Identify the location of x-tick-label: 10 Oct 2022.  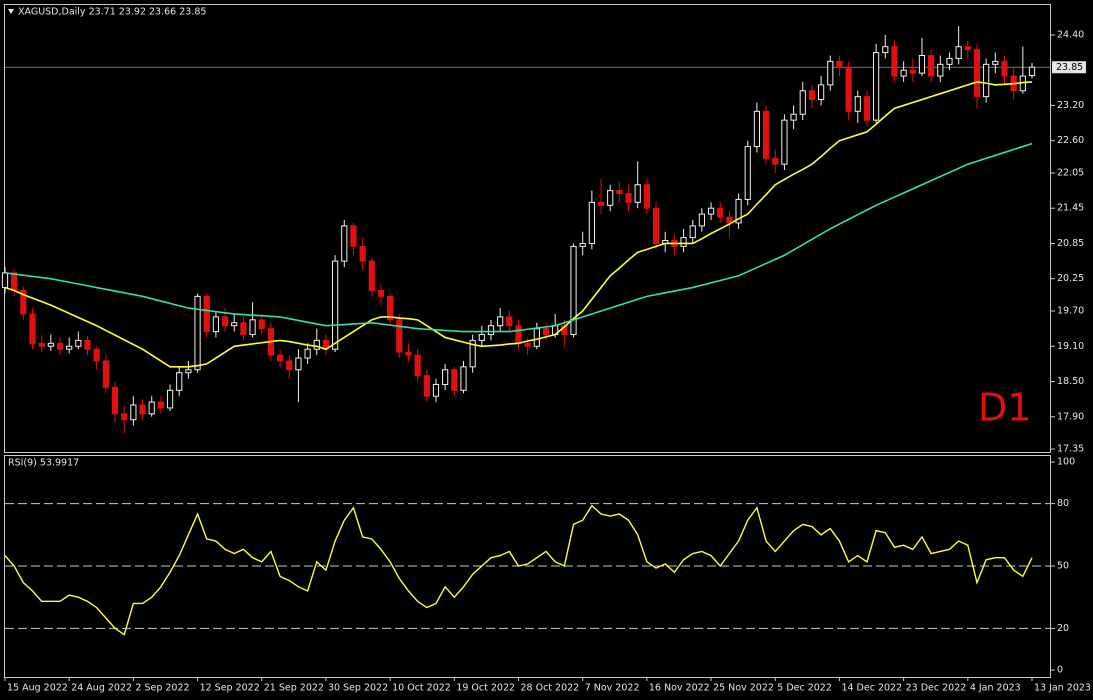
(421, 688).